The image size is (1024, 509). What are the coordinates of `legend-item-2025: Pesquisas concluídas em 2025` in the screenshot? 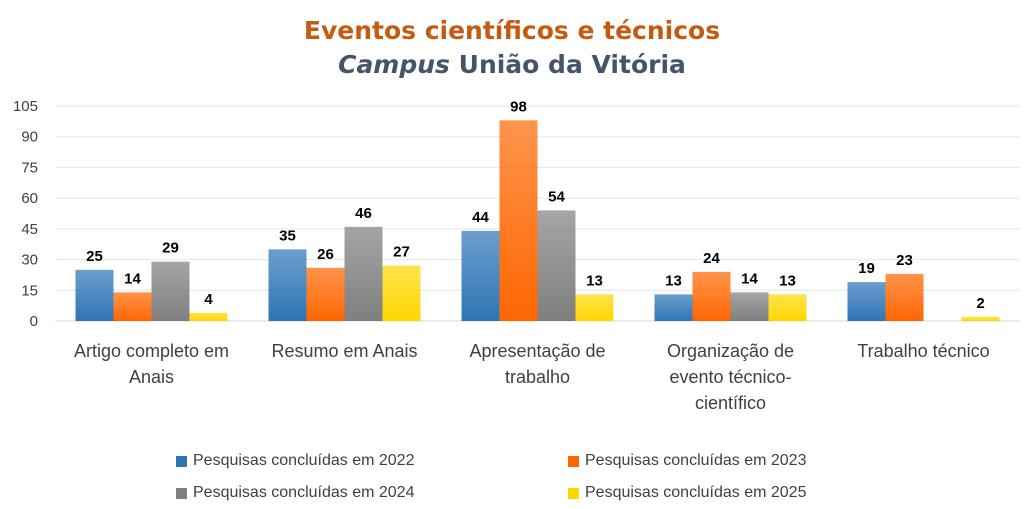 It's located at (687, 493).